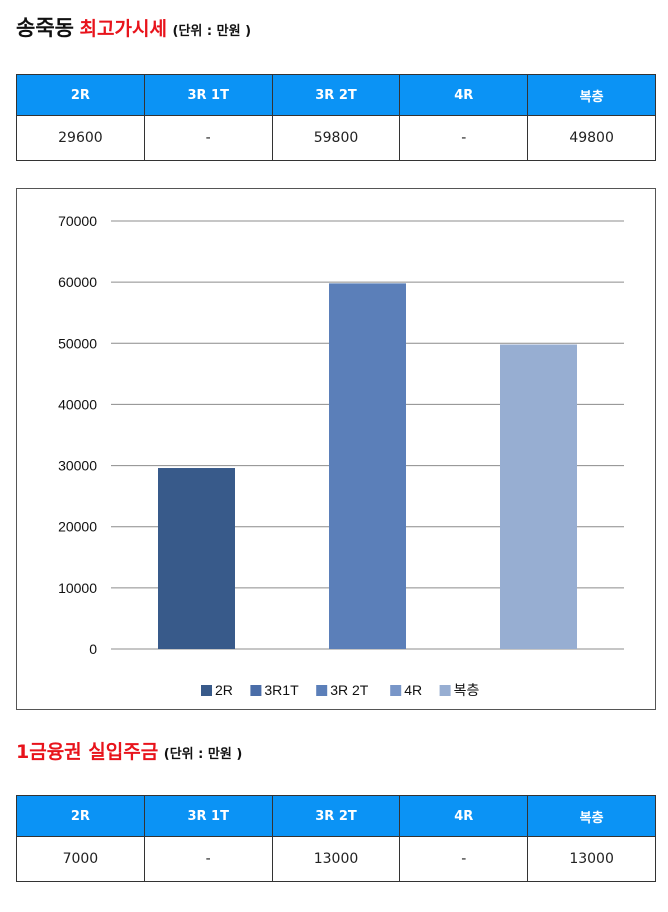  I want to click on section-title-deposit: 1금융권 실입주금 (단위 : 만원 ), so click(129, 750).